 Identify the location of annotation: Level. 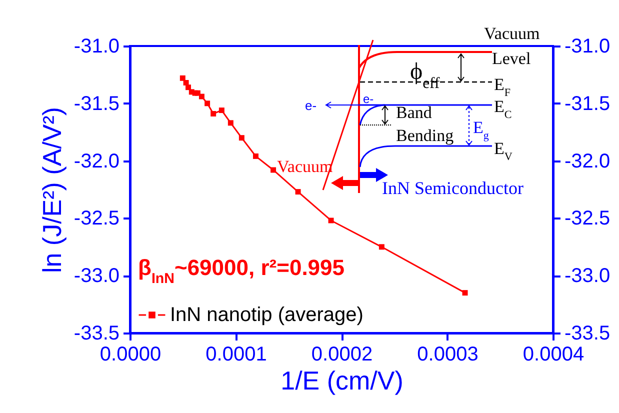
(511, 58).